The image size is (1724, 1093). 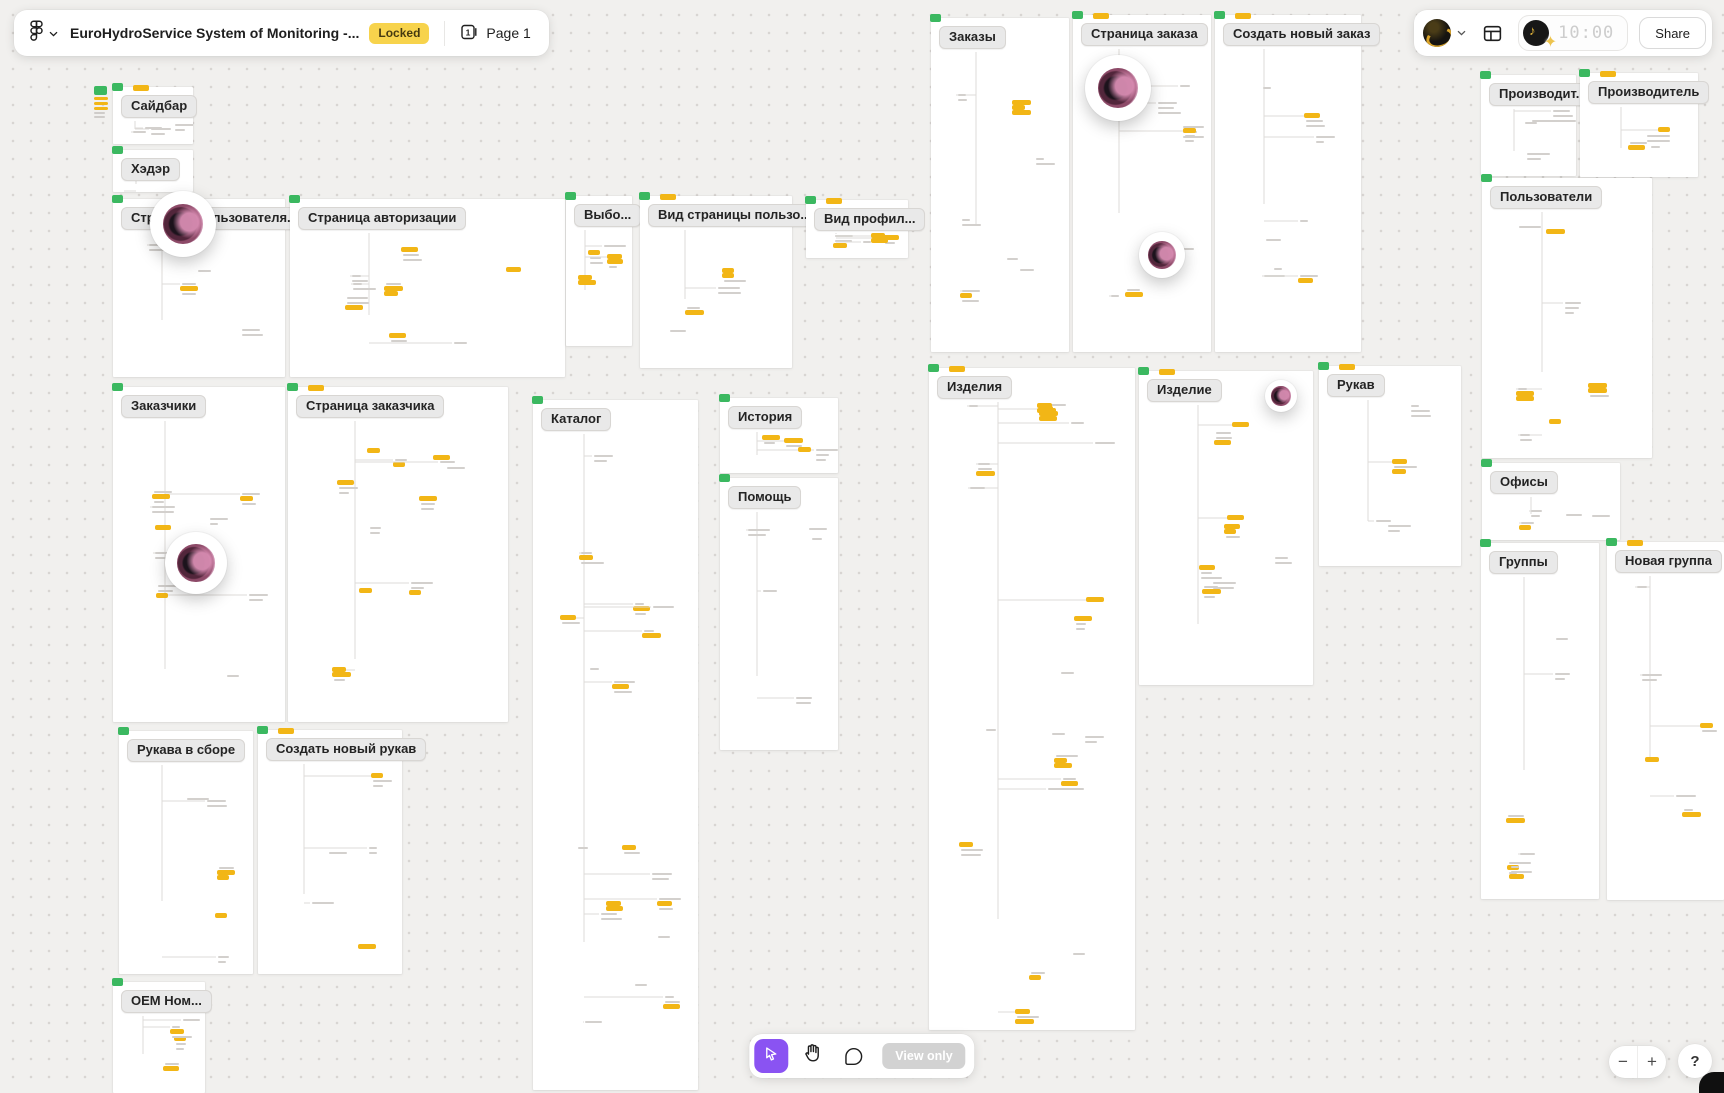 I want to click on frame-history: История, so click(x=778, y=433).